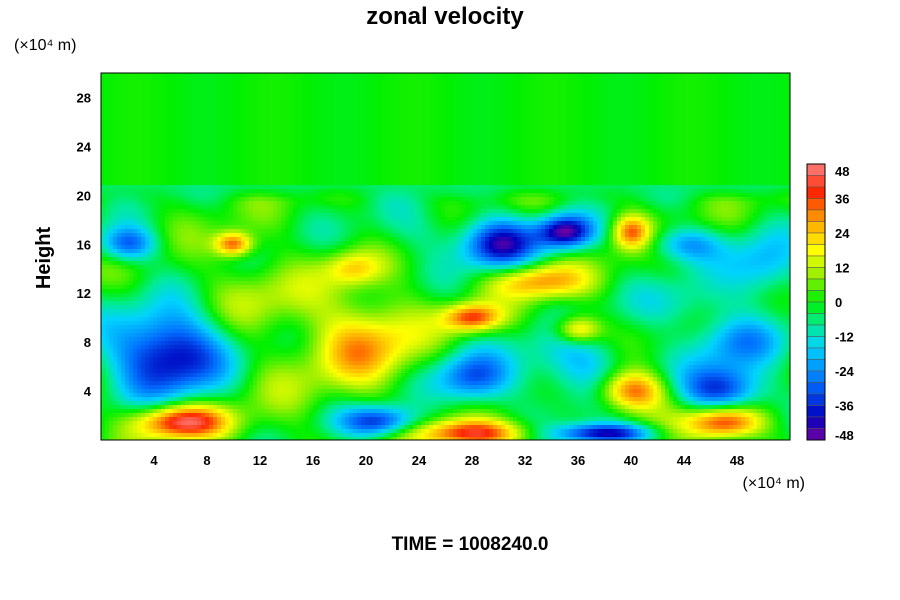 The height and width of the screenshot is (600, 900). What do you see at coordinates (84, 195) in the screenshot?
I see `y-tick-label: 20` at bounding box center [84, 195].